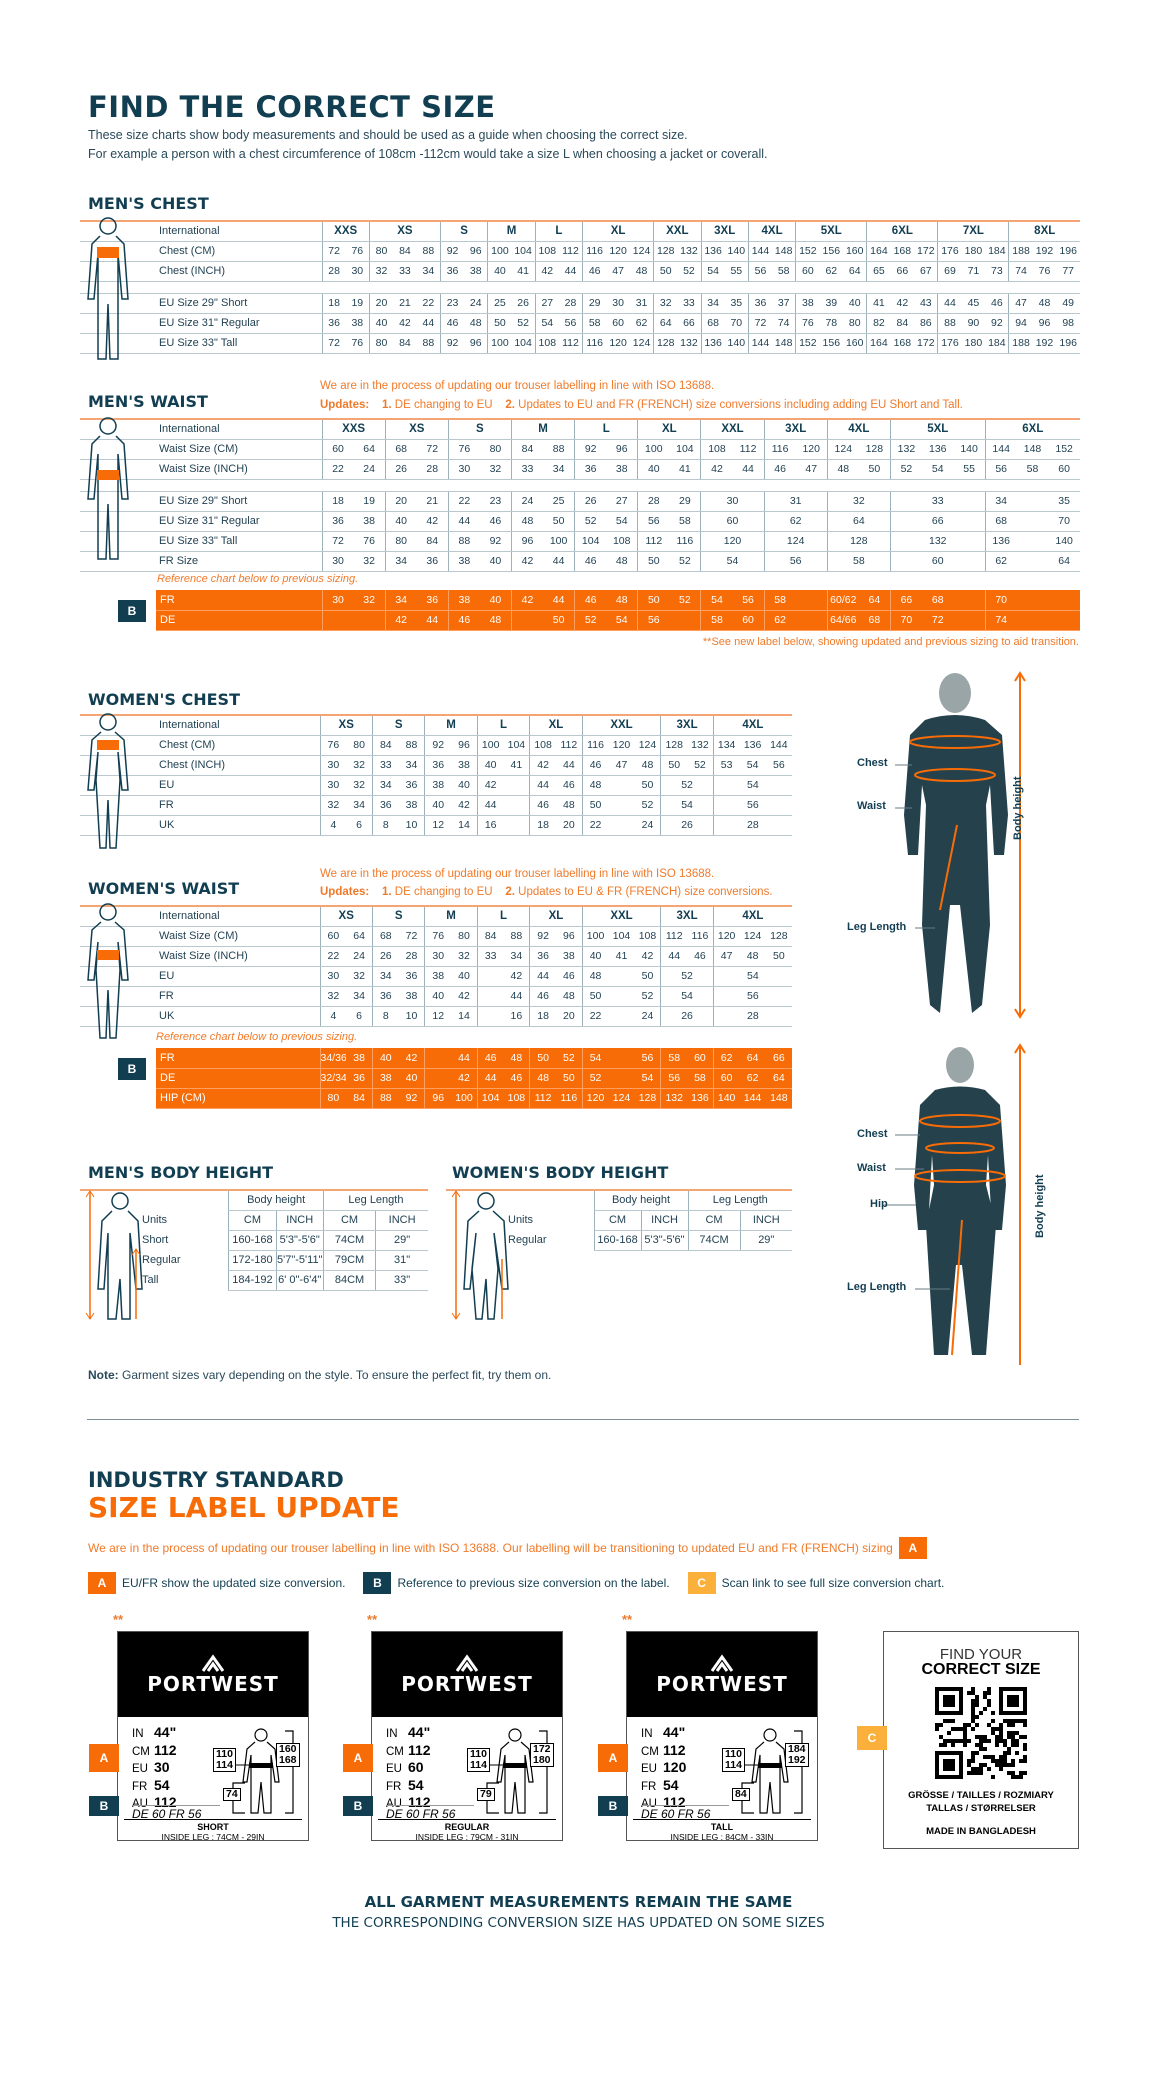 The image size is (1157, 2076). Describe the element at coordinates (795, 501) in the screenshot. I see `cell: 31` at that location.